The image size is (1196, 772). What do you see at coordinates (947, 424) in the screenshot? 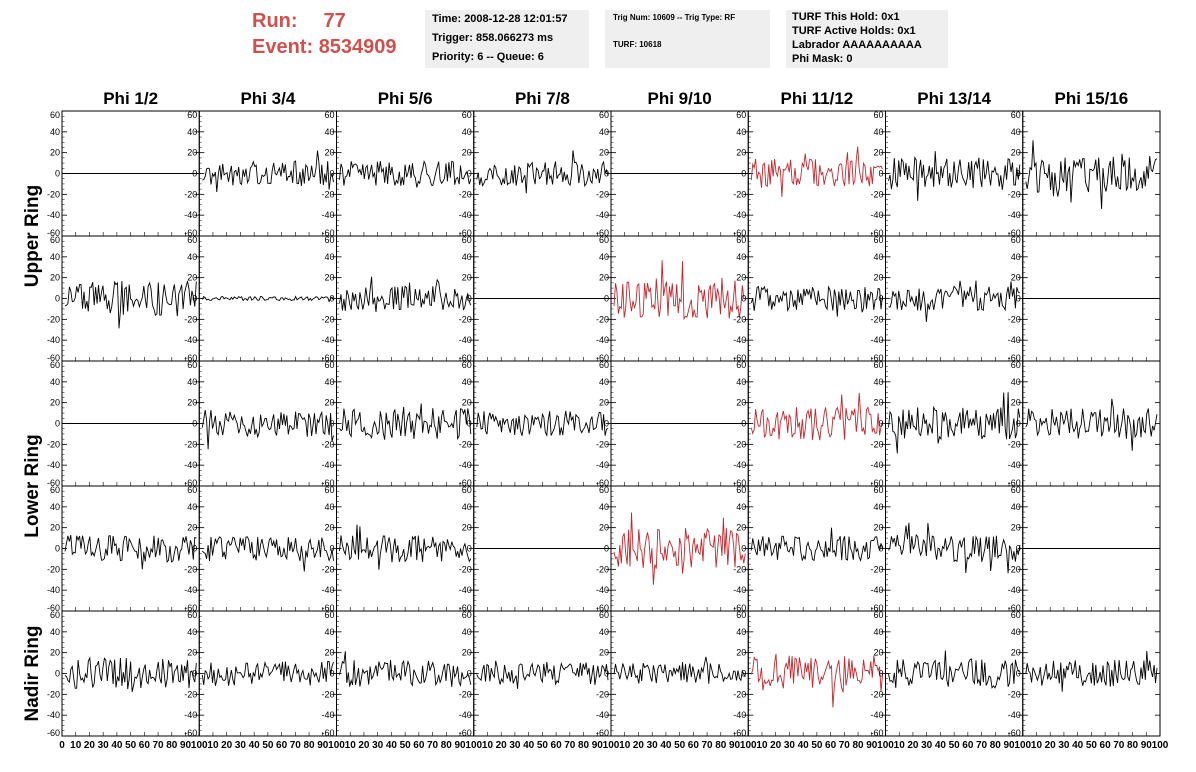
I see `panel-r3-c7: -60 -40 -20 0 20 40 60` at bounding box center [947, 424].